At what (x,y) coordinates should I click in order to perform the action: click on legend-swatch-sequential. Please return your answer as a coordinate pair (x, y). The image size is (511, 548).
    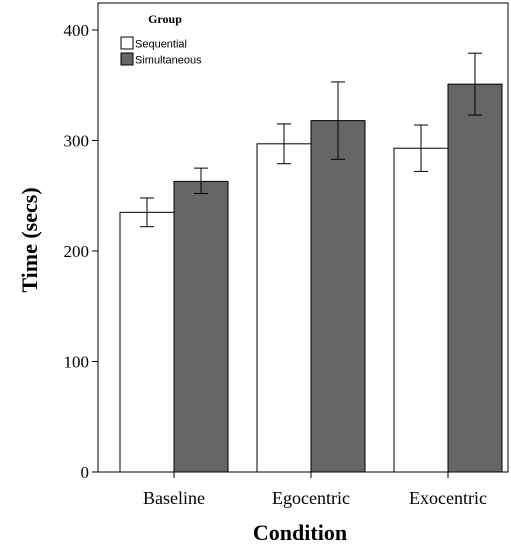
    Looking at the image, I should click on (127, 43).